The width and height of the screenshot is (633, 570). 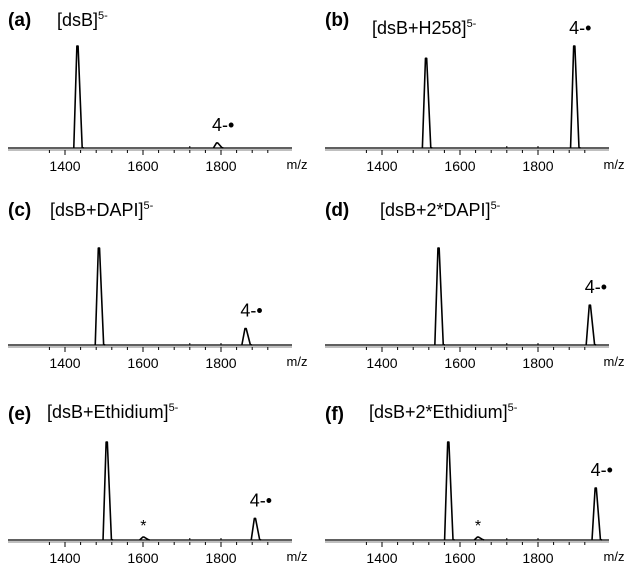 What do you see at coordinates (334, 414) in the screenshot?
I see `panel-label: (f)` at bounding box center [334, 414].